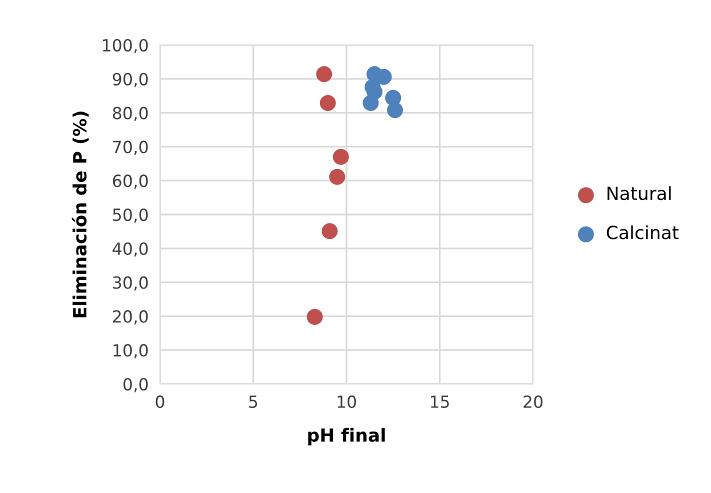  Describe the element at coordinates (135, 385) in the screenshot. I see `y-tick-label: 0,0` at that location.